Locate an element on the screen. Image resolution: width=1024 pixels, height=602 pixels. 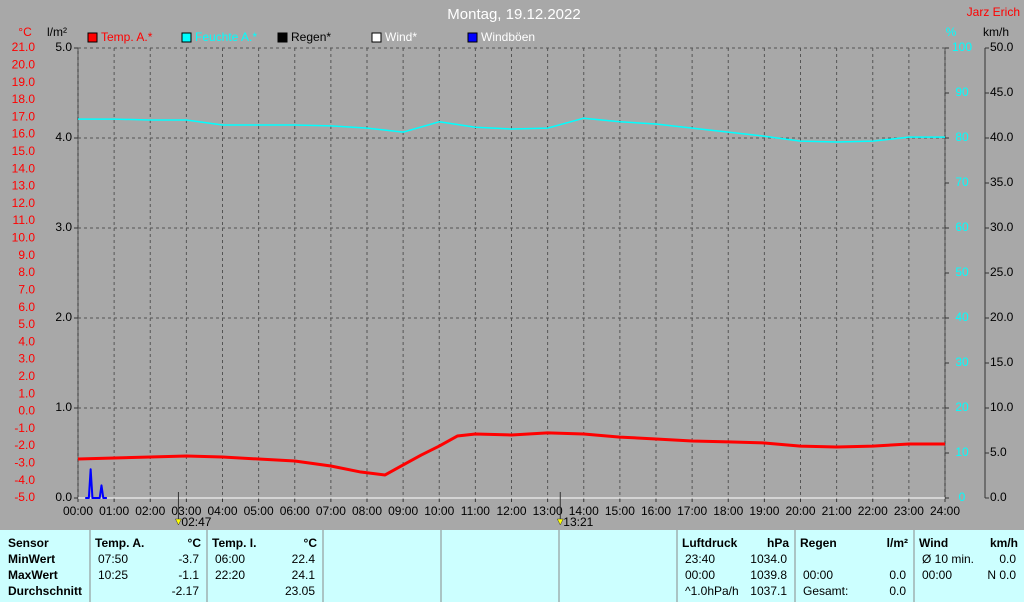
y-tick-label: -5.0 is located at coordinates (24, 497).